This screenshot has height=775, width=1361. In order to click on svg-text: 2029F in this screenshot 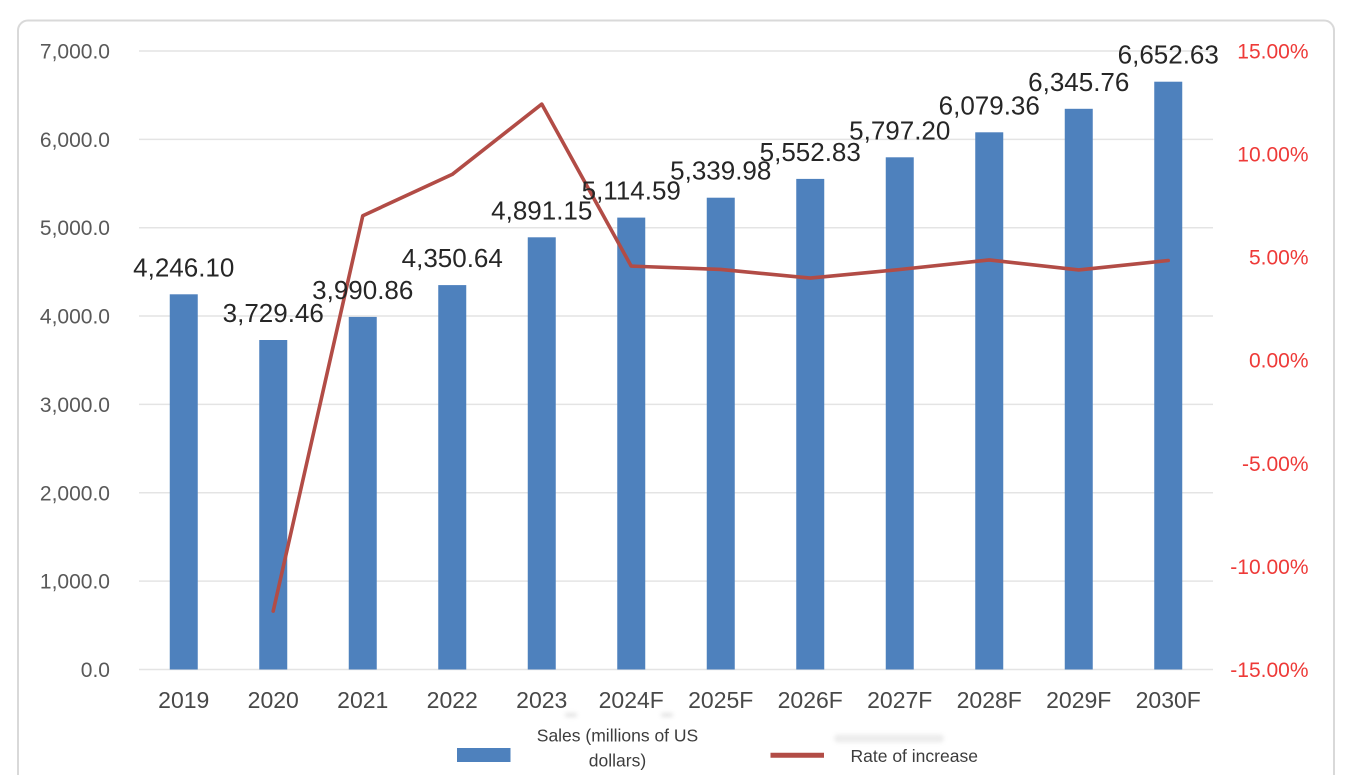, I will do `click(1078, 700)`.